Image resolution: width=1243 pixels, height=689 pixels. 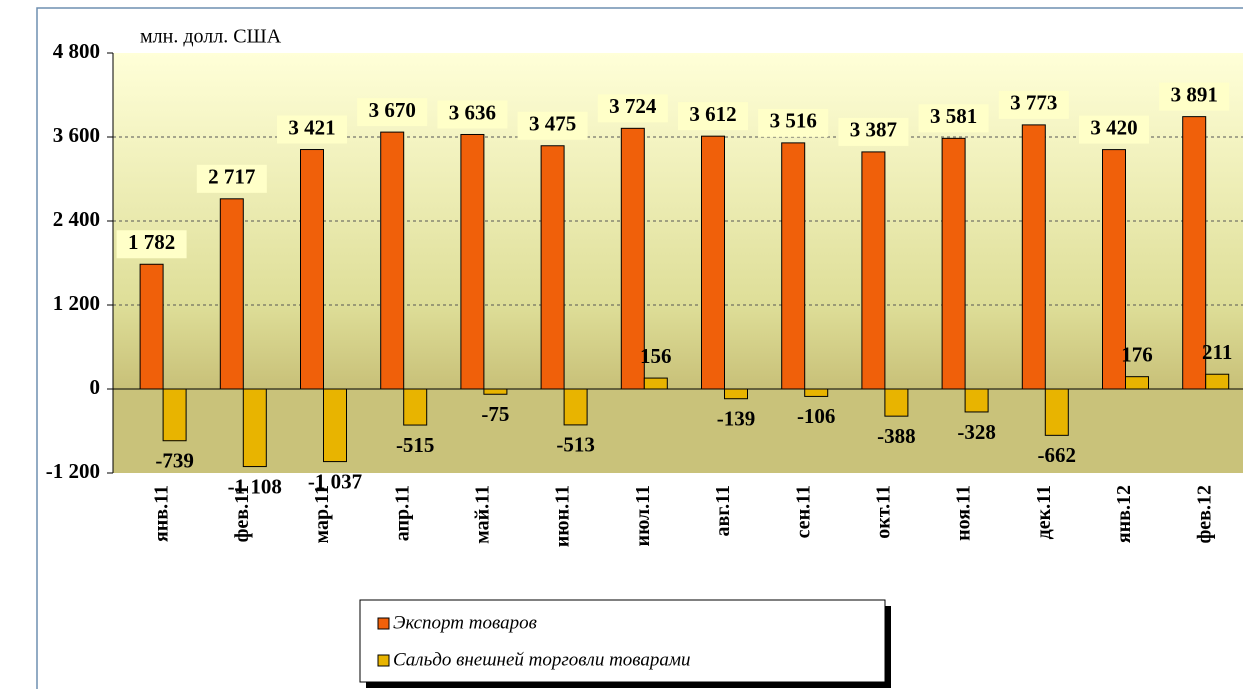 I want to click on data-label: 3 636, so click(x=472, y=112).